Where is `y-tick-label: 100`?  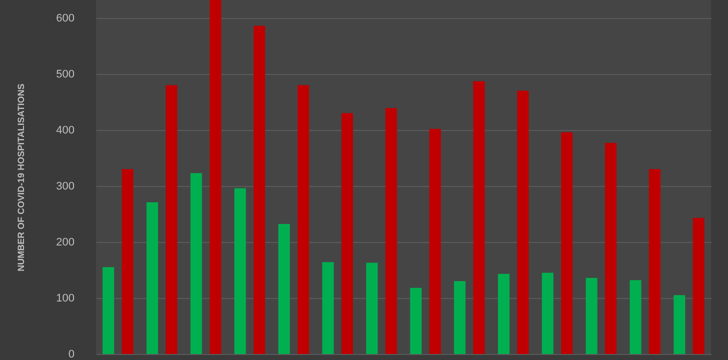
y-tick-label: 100 is located at coordinates (65, 298).